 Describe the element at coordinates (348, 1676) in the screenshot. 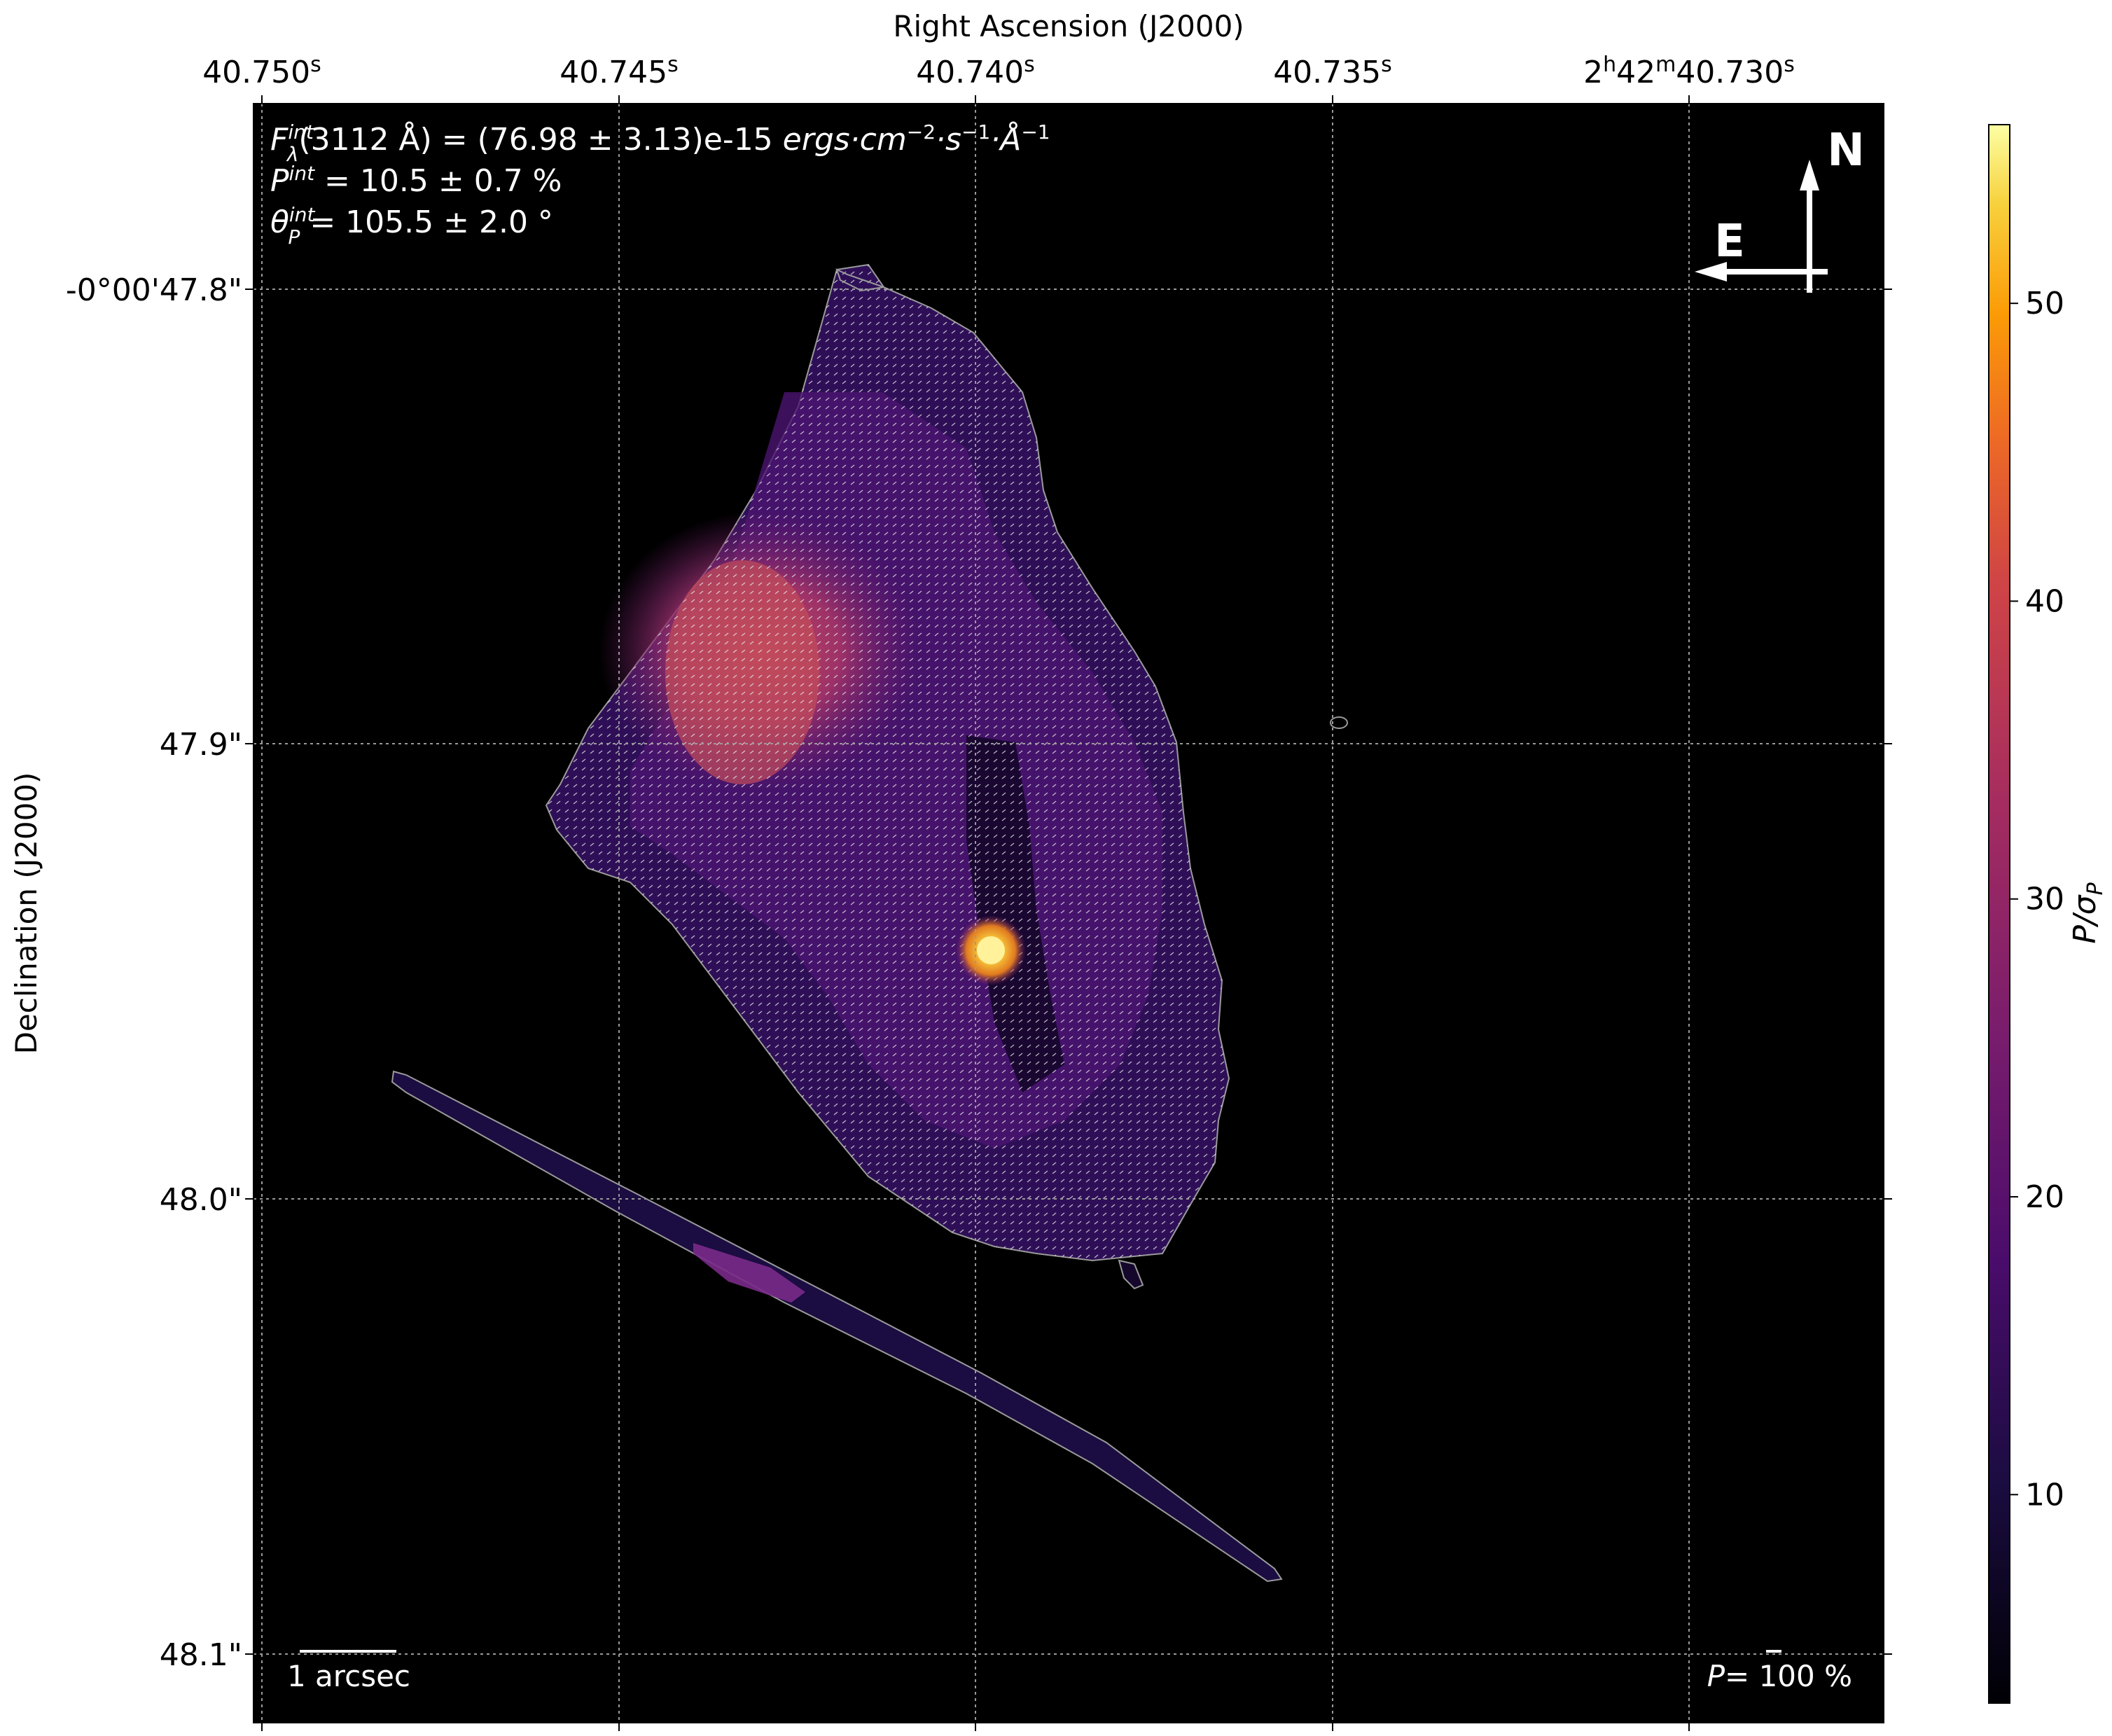

I see `scale-bar-label: 1 arcsec` at that location.